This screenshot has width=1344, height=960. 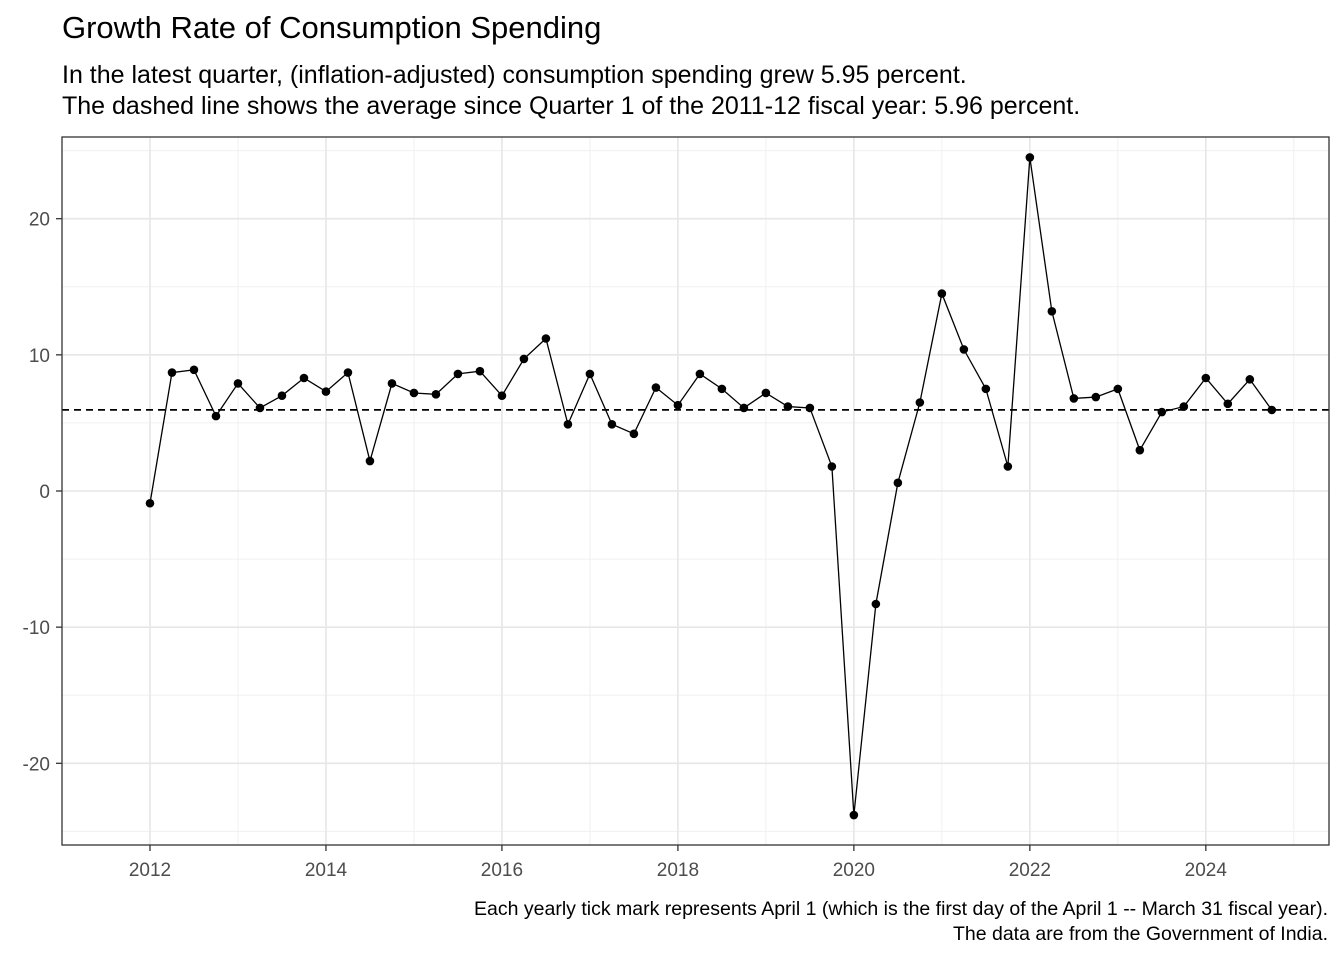 I want to click on x-tick-label: 2024, so click(x=1206, y=870).